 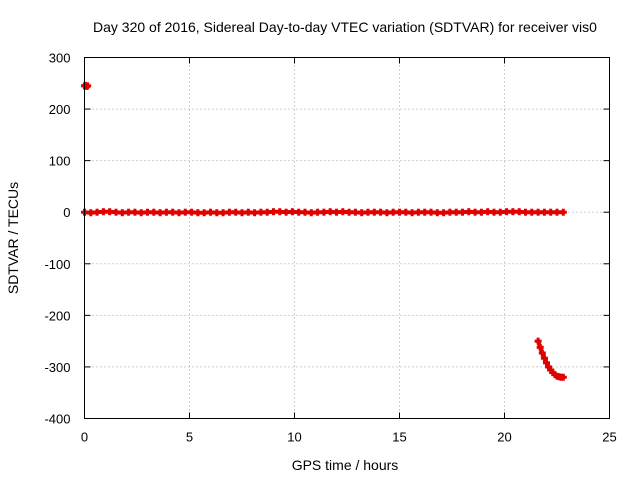 What do you see at coordinates (60, 109) in the screenshot?
I see `y-tick-label: 200` at bounding box center [60, 109].